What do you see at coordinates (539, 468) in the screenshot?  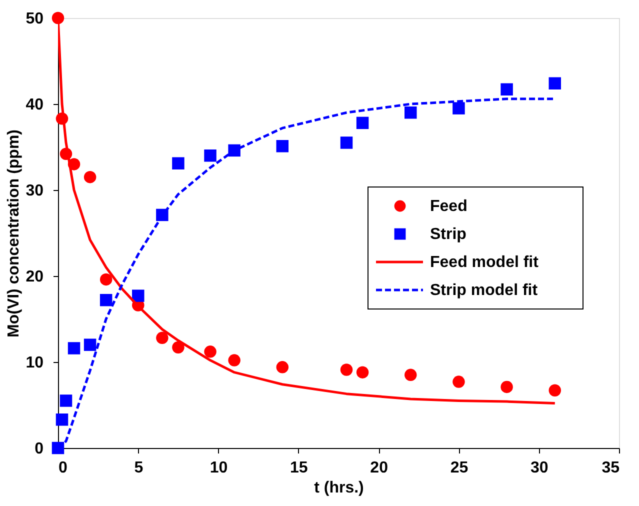 I see `x-tick-label: 30` at bounding box center [539, 468].